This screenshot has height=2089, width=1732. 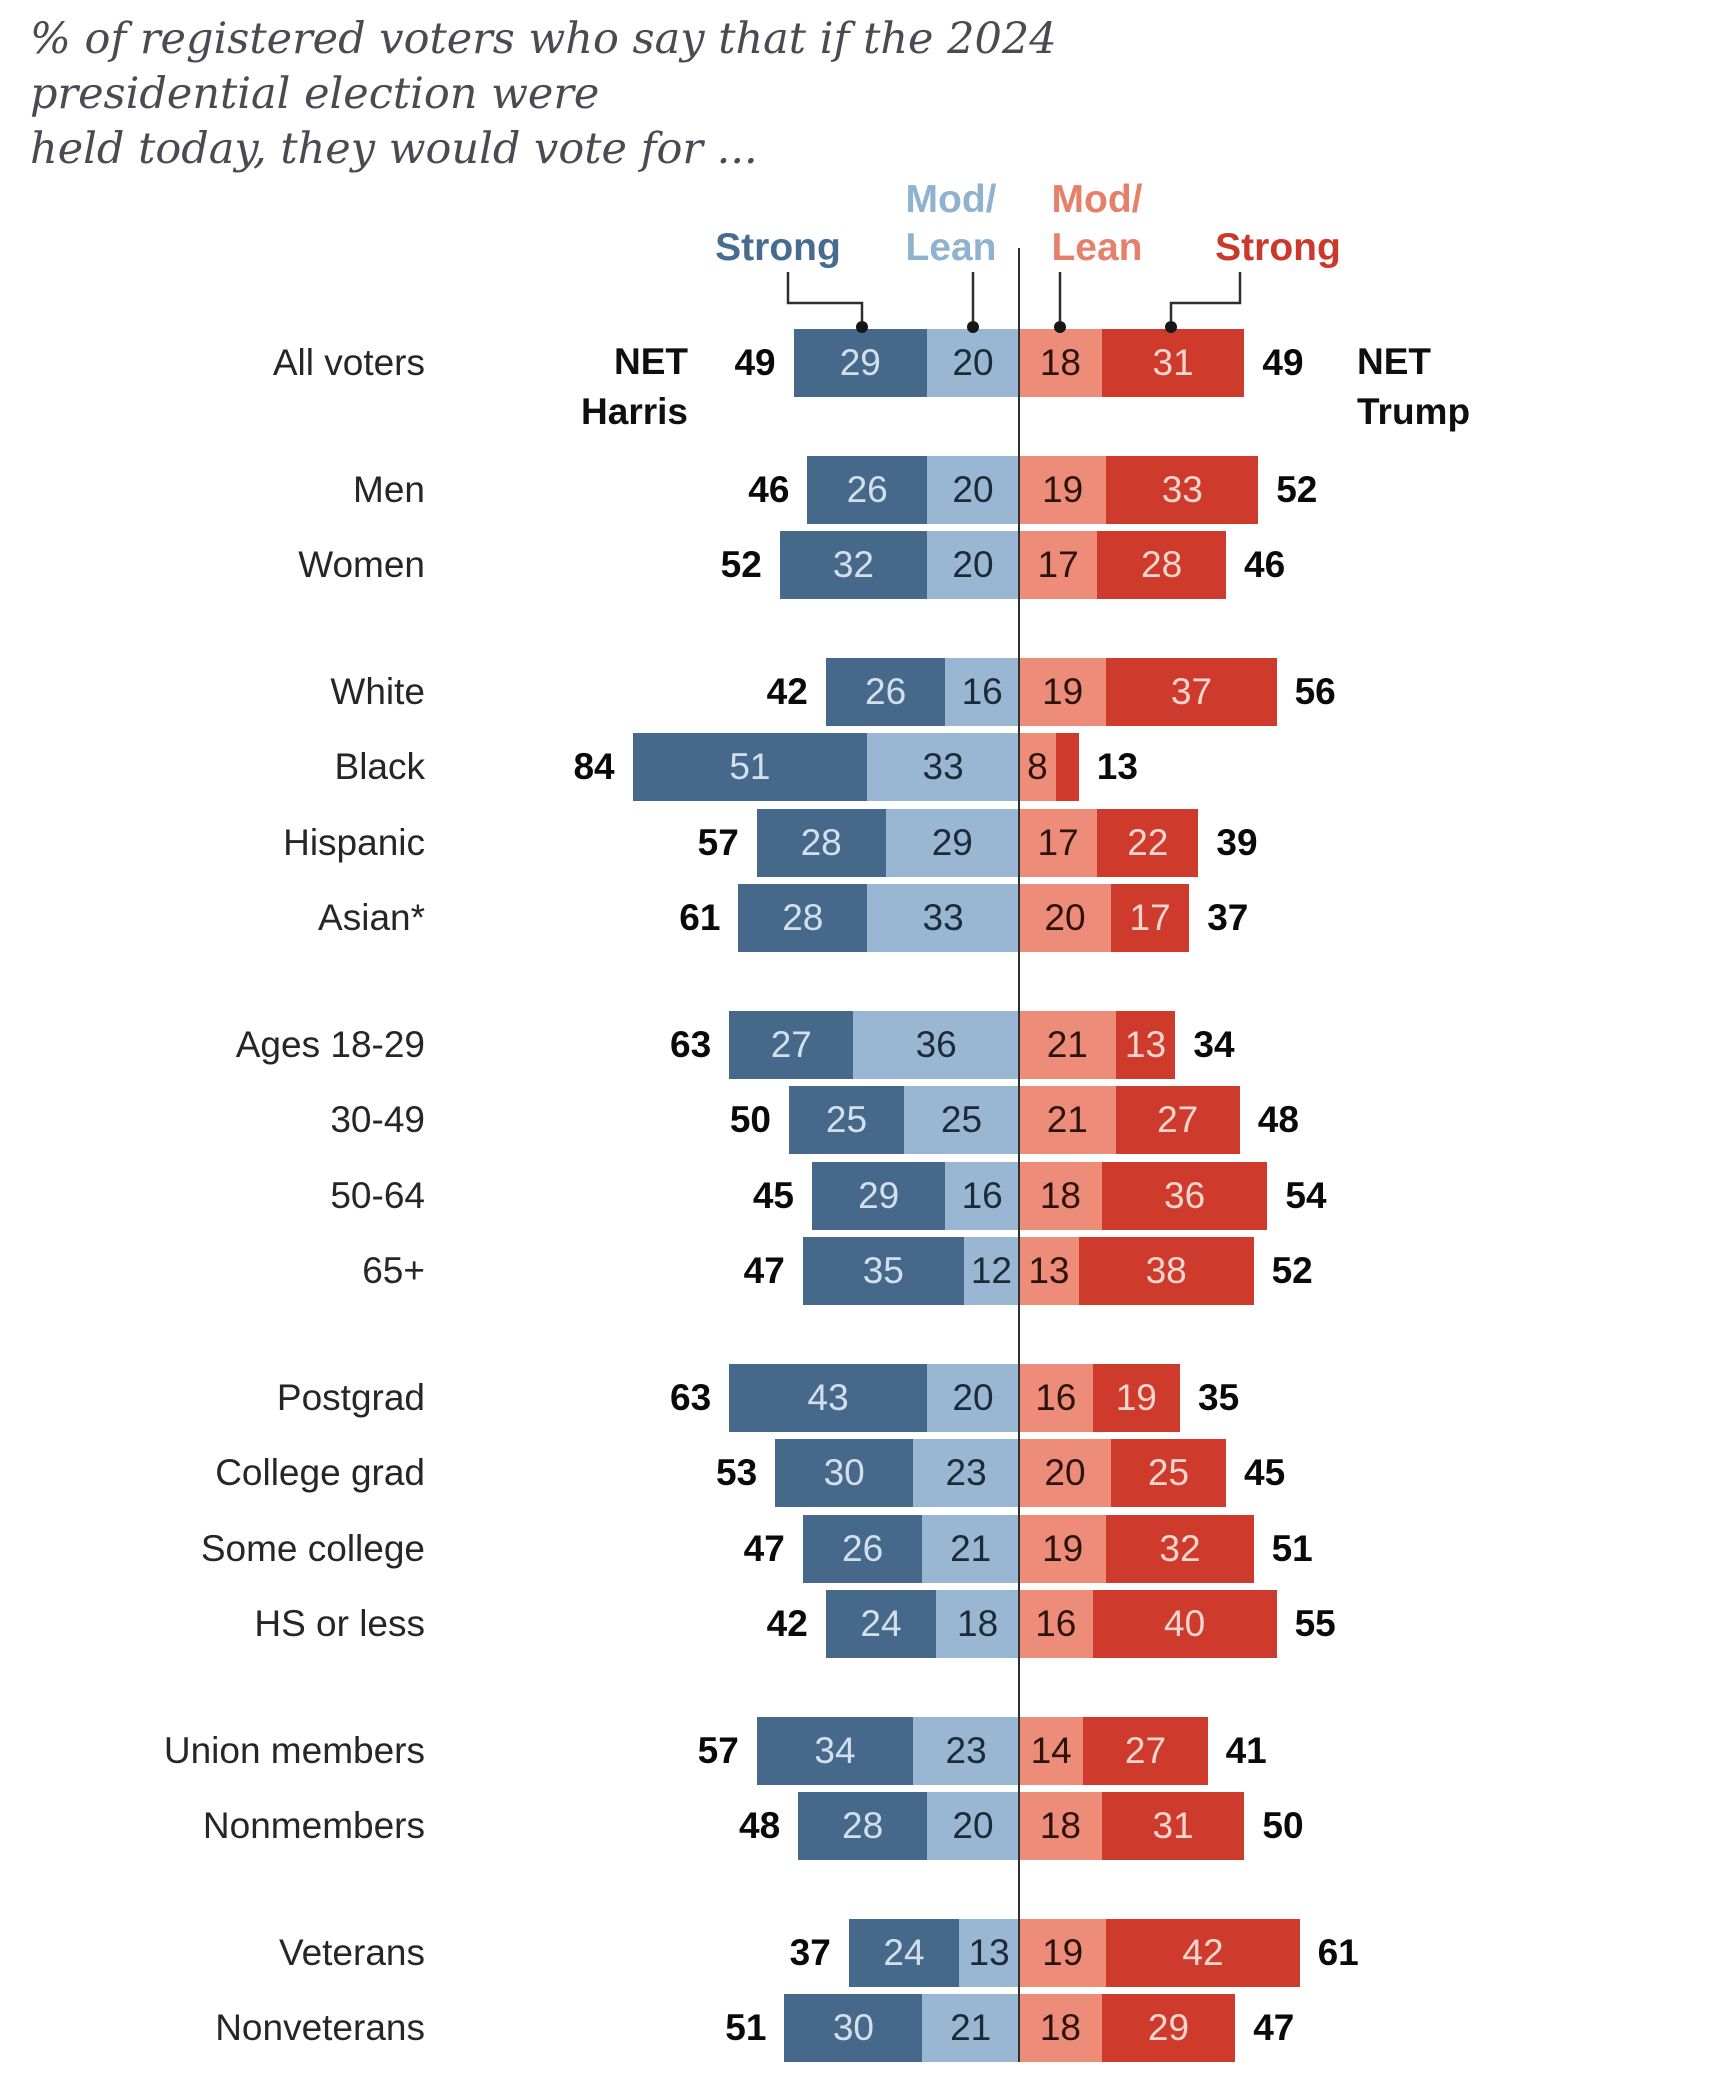 What do you see at coordinates (1178, 1119) in the screenshot?
I see `bar-value-label: 27` at bounding box center [1178, 1119].